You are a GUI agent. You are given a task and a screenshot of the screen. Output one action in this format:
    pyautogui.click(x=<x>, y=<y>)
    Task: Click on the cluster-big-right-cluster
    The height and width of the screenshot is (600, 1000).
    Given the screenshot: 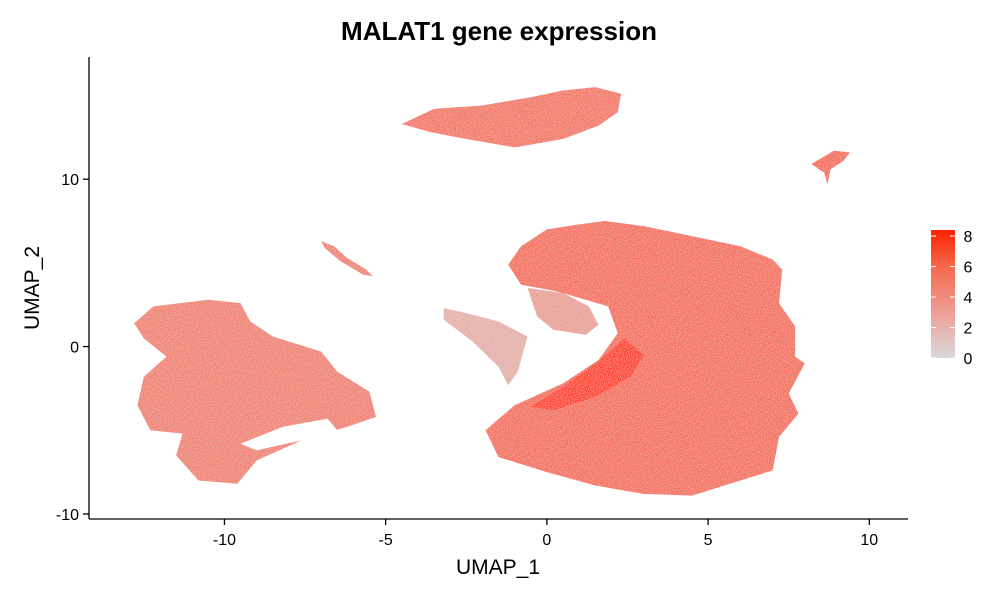 What is the action you would take?
    pyautogui.click(x=645, y=358)
    